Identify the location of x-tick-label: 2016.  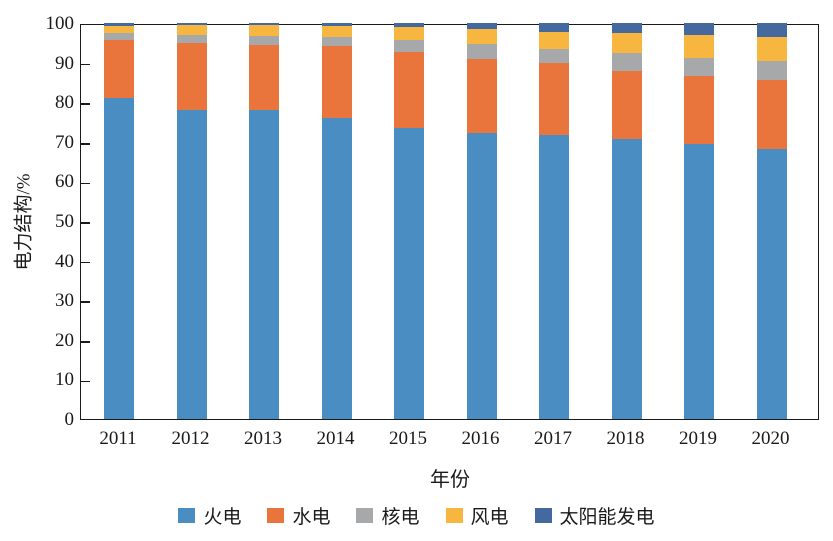
(480, 438).